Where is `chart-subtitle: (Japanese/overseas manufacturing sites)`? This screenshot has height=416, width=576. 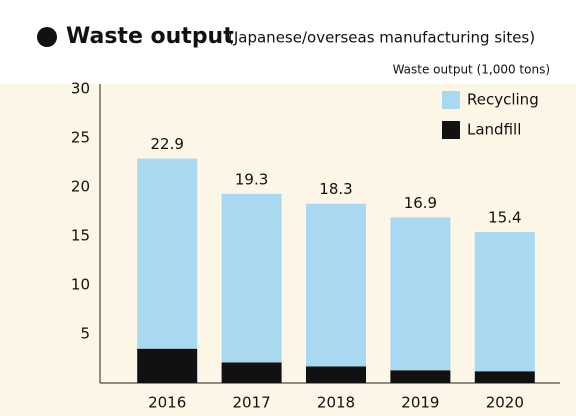
chart-subtitle: (Japanese/overseas manufacturing sites) is located at coordinates (381, 38).